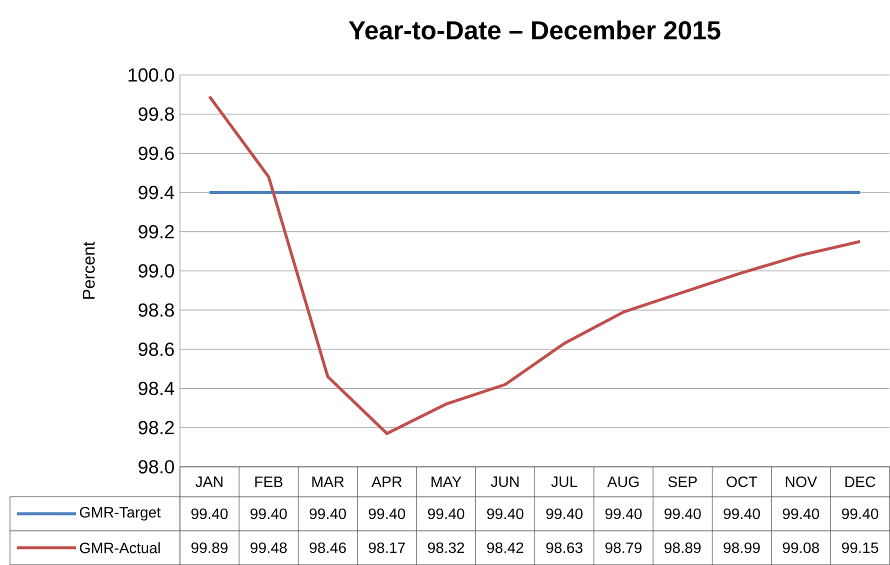 The height and width of the screenshot is (565, 890). Describe the element at coordinates (682, 482) in the screenshot. I see `x-tick-label: SEP` at that location.